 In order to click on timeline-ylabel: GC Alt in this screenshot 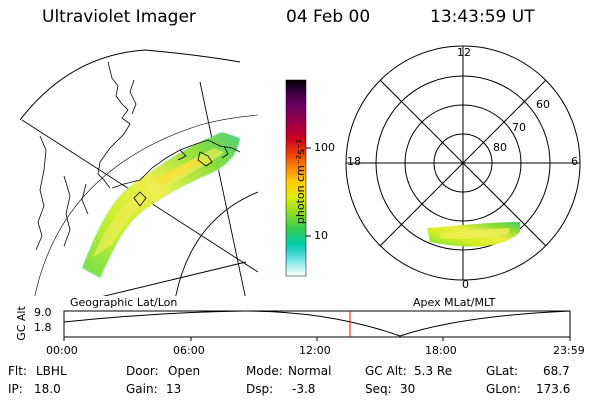, I will do `click(21, 323)`.